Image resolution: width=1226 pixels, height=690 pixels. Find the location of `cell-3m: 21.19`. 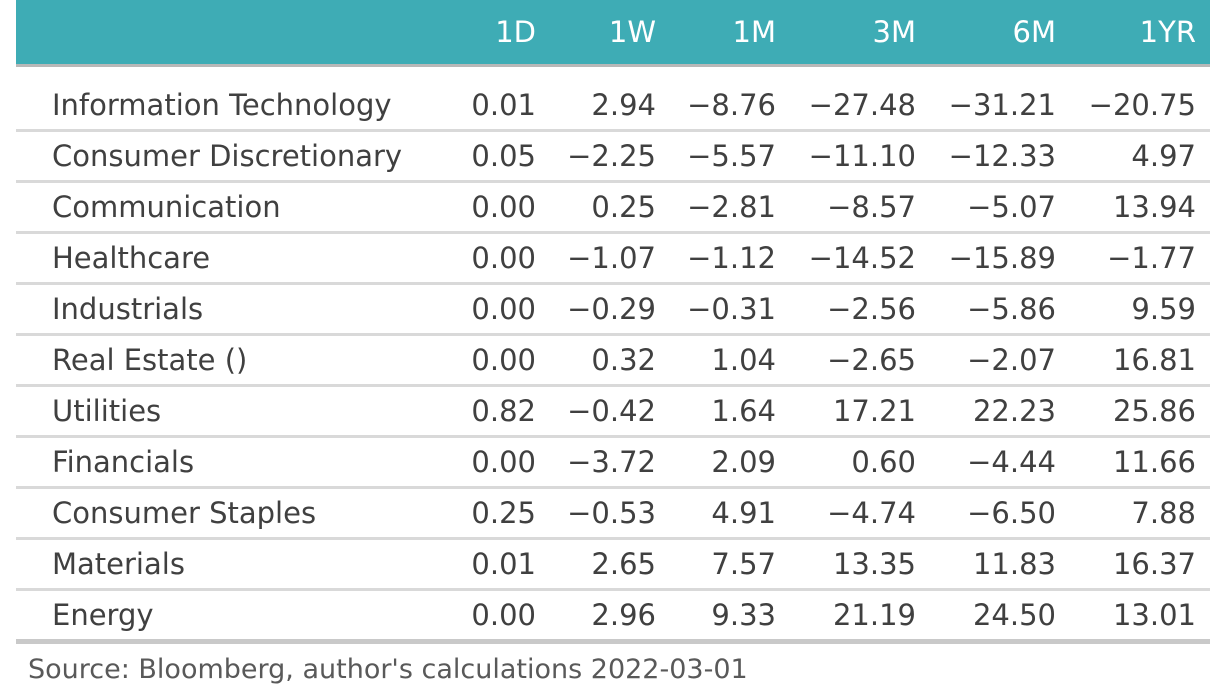

cell-3m: 21.19 is located at coordinates (860, 616).